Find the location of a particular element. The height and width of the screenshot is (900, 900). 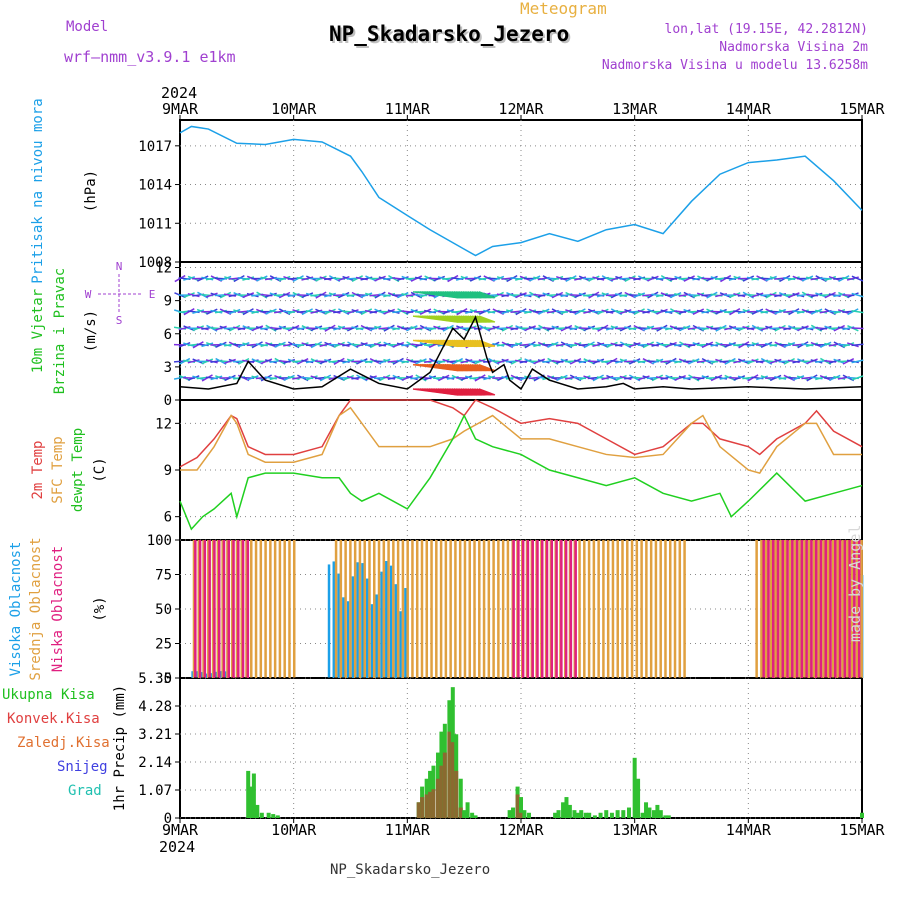

compass-west: W is located at coordinates (88, 294).